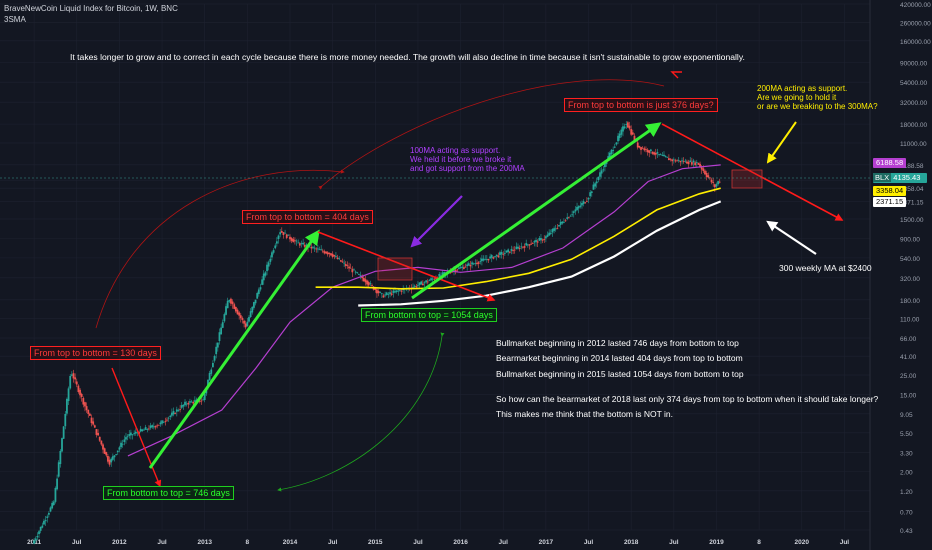 The height and width of the screenshot is (550, 932). I want to click on y-tick-label: 3.30, so click(906, 453).